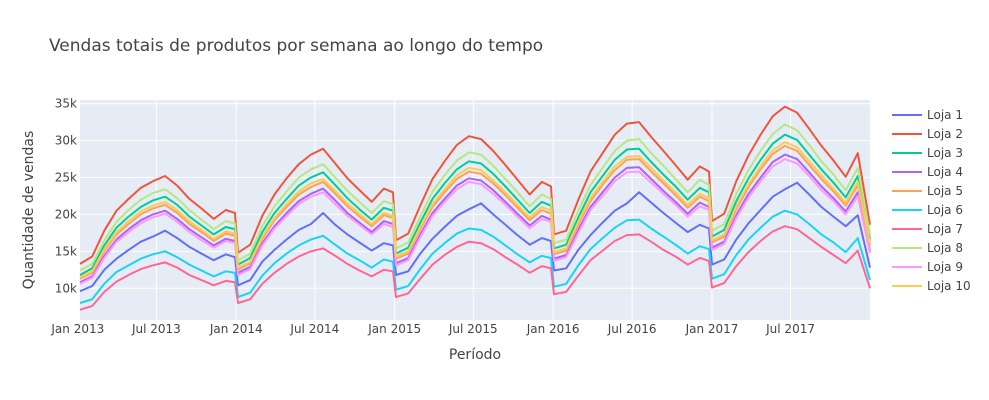  What do you see at coordinates (945, 229) in the screenshot?
I see `legend-label: Loja 7` at bounding box center [945, 229].